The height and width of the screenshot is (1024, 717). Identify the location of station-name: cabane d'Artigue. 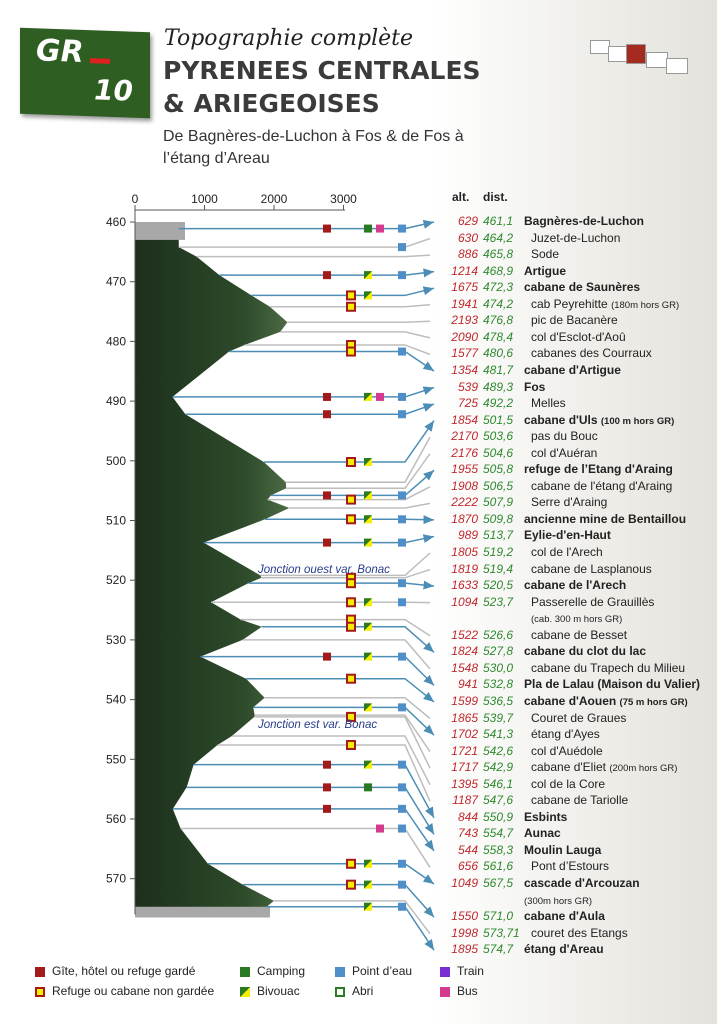
(572, 370).